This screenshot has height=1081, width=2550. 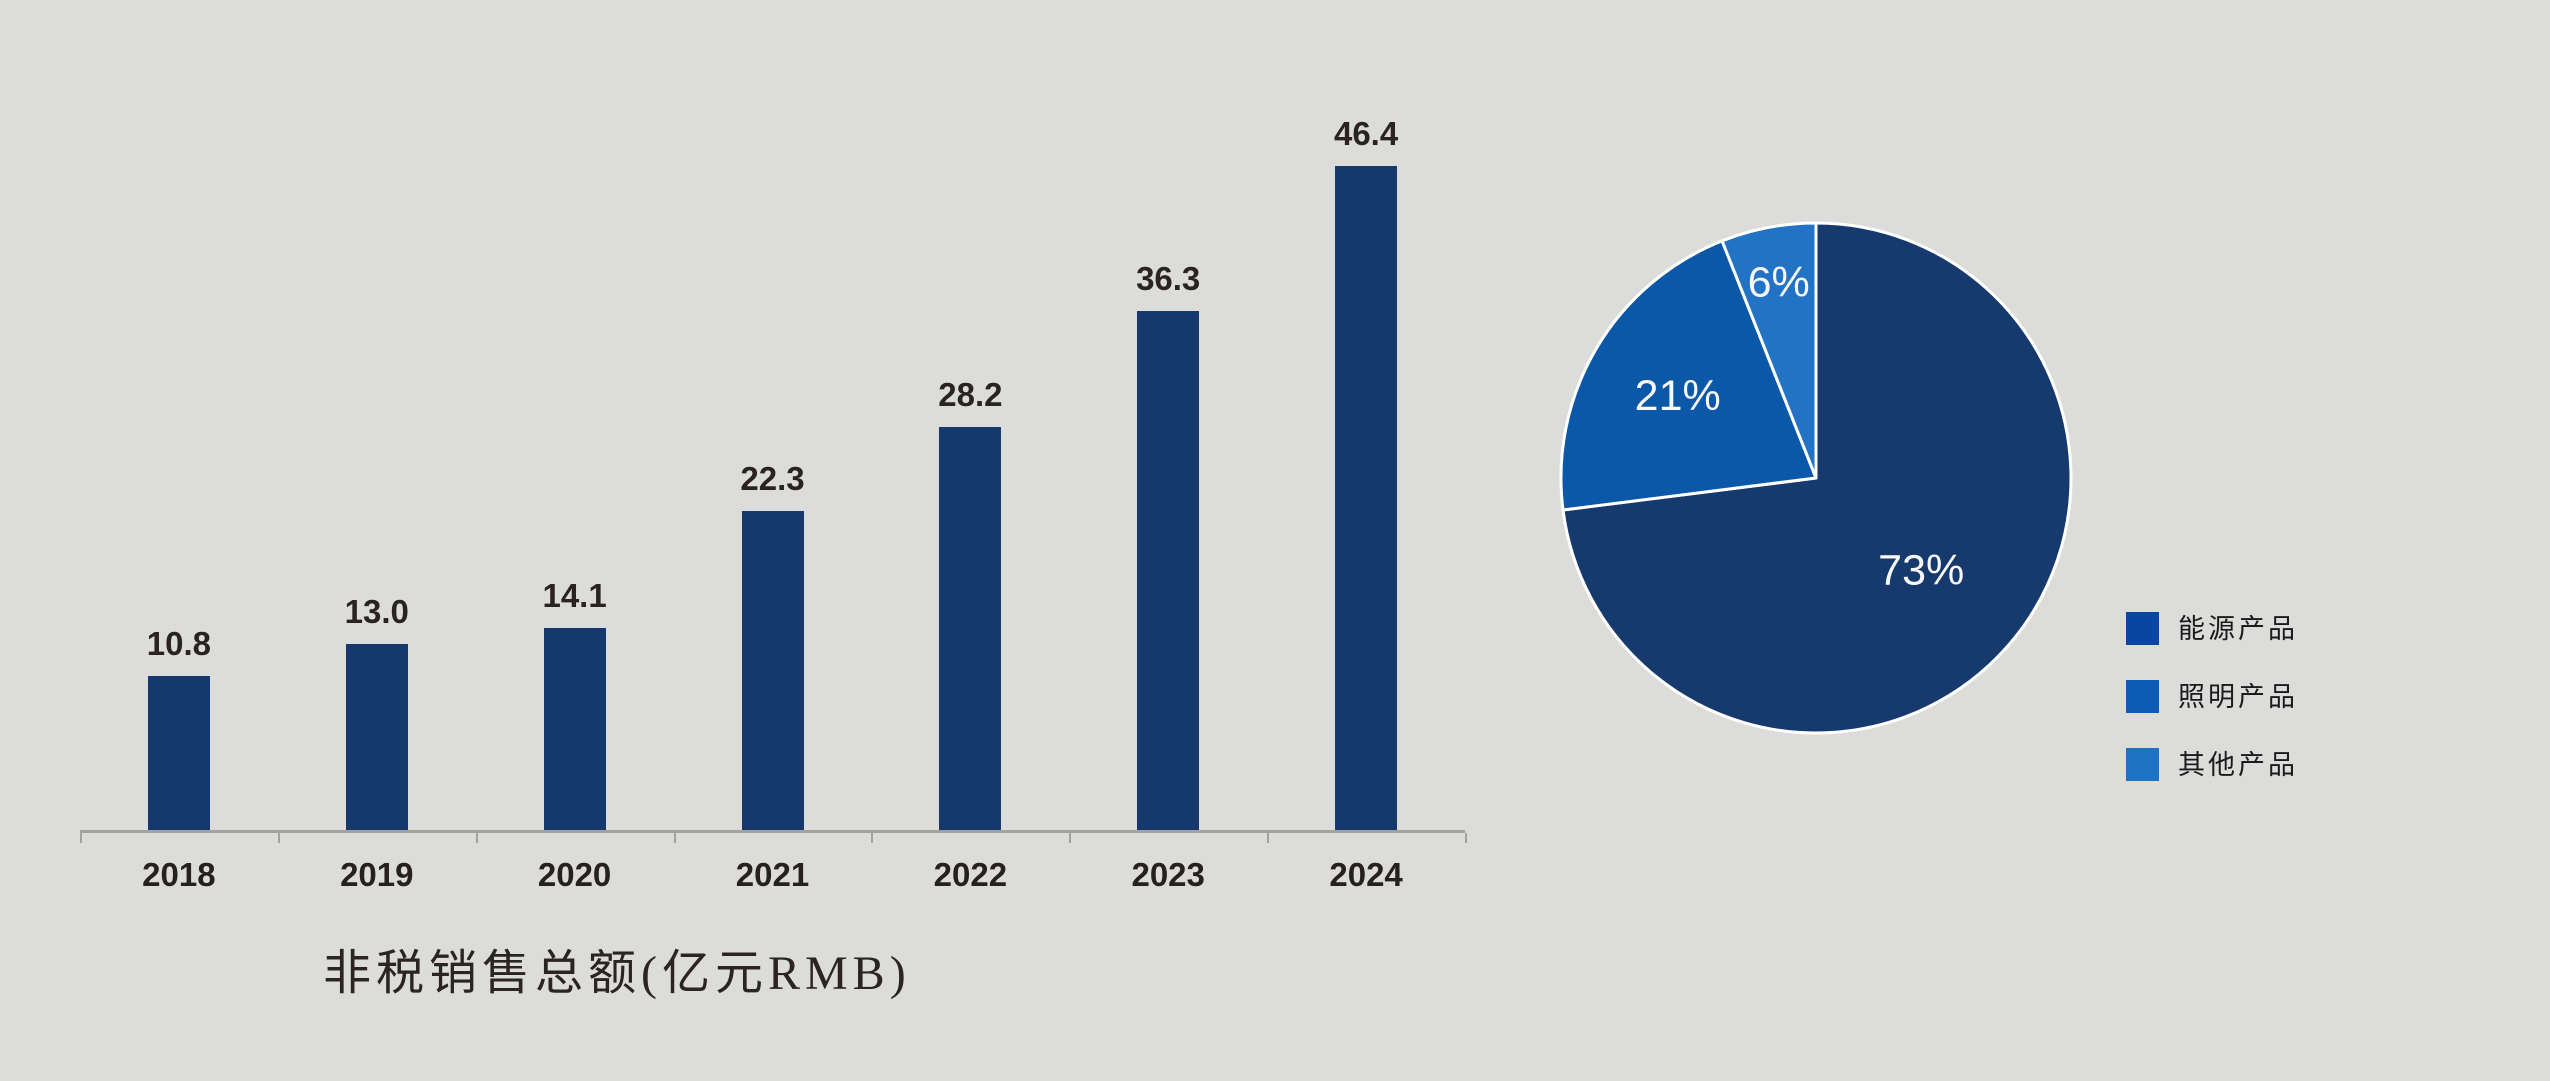 What do you see at coordinates (1168, 874) in the screenshot?
I see `x-tick-label: 2023` at bounding box center [1168, 874].